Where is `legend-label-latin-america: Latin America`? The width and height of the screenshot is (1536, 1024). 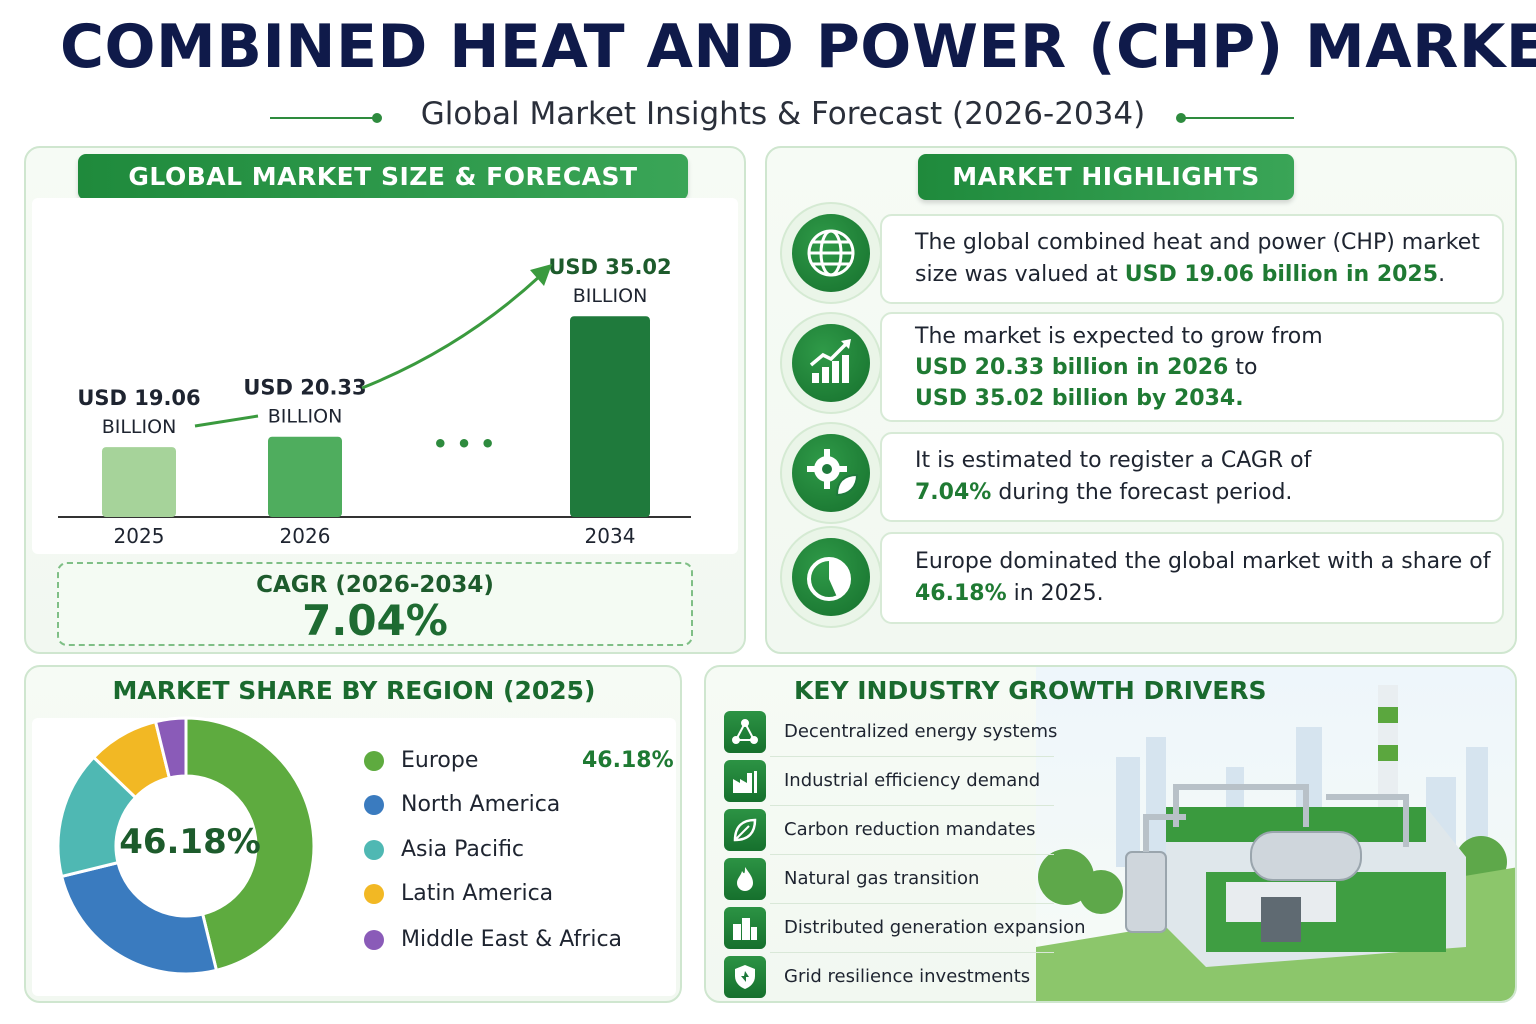 legend-label-latin-america: Latin America is located at coordinates (477, 893).